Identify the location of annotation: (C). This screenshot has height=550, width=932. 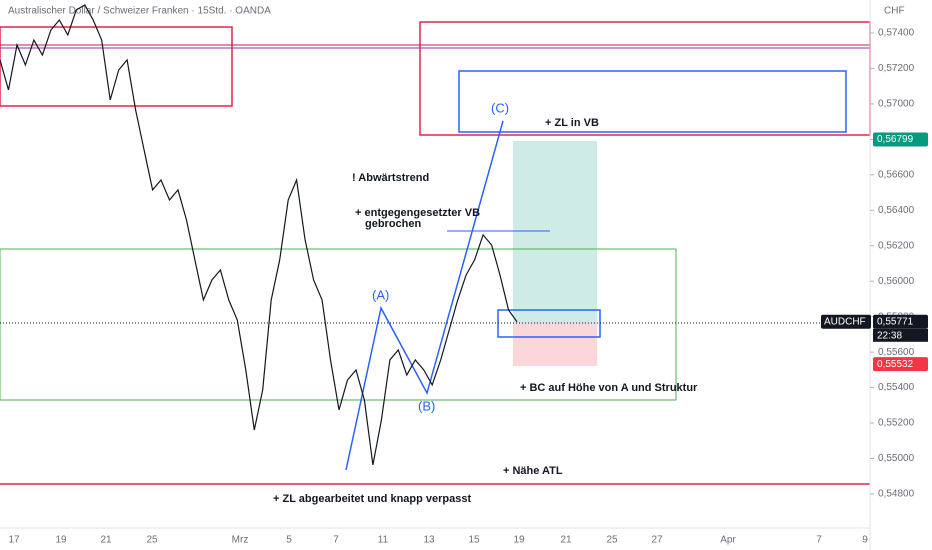
(500, 107).